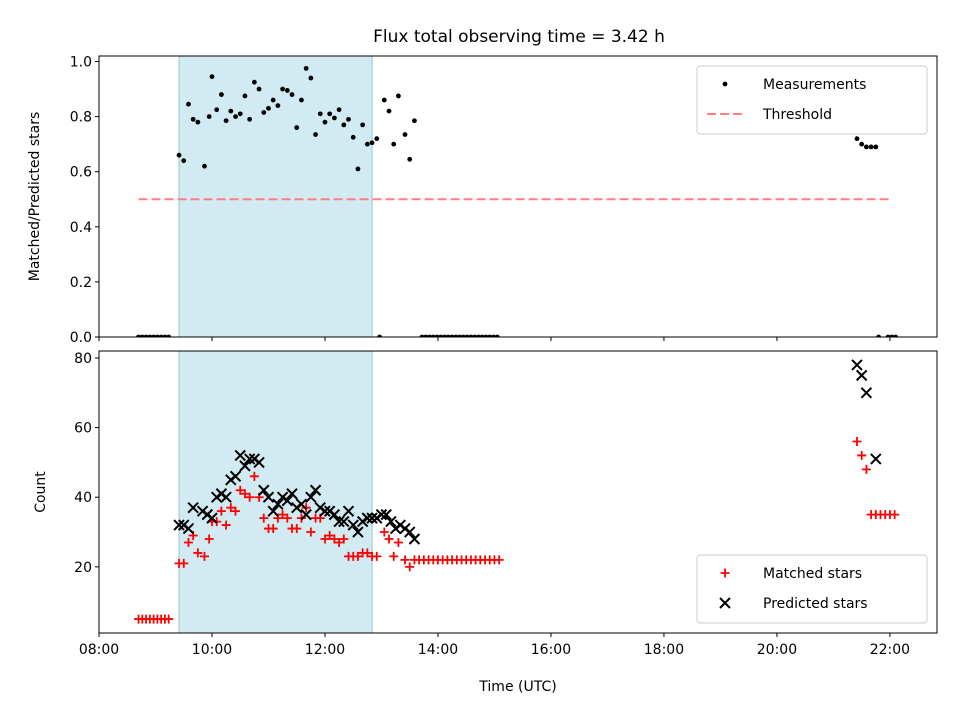 The width and height of the screenshot is (960, 720). Describe the element at coordinates (812, 100) in the screenshot. I see `legend: Measurements Threshold` at that location.